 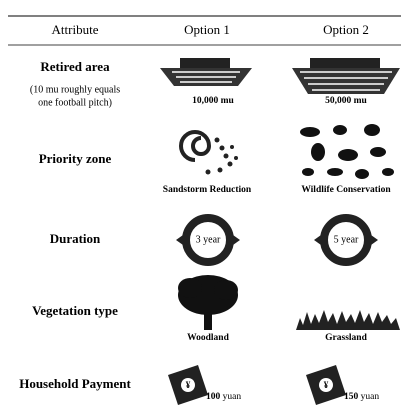 I want to click on wildlife-icon, so click(x=347, y=151).